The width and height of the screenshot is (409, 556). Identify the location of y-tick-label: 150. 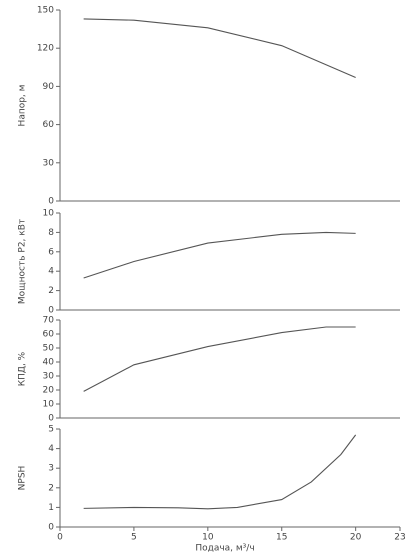
(45, 11).